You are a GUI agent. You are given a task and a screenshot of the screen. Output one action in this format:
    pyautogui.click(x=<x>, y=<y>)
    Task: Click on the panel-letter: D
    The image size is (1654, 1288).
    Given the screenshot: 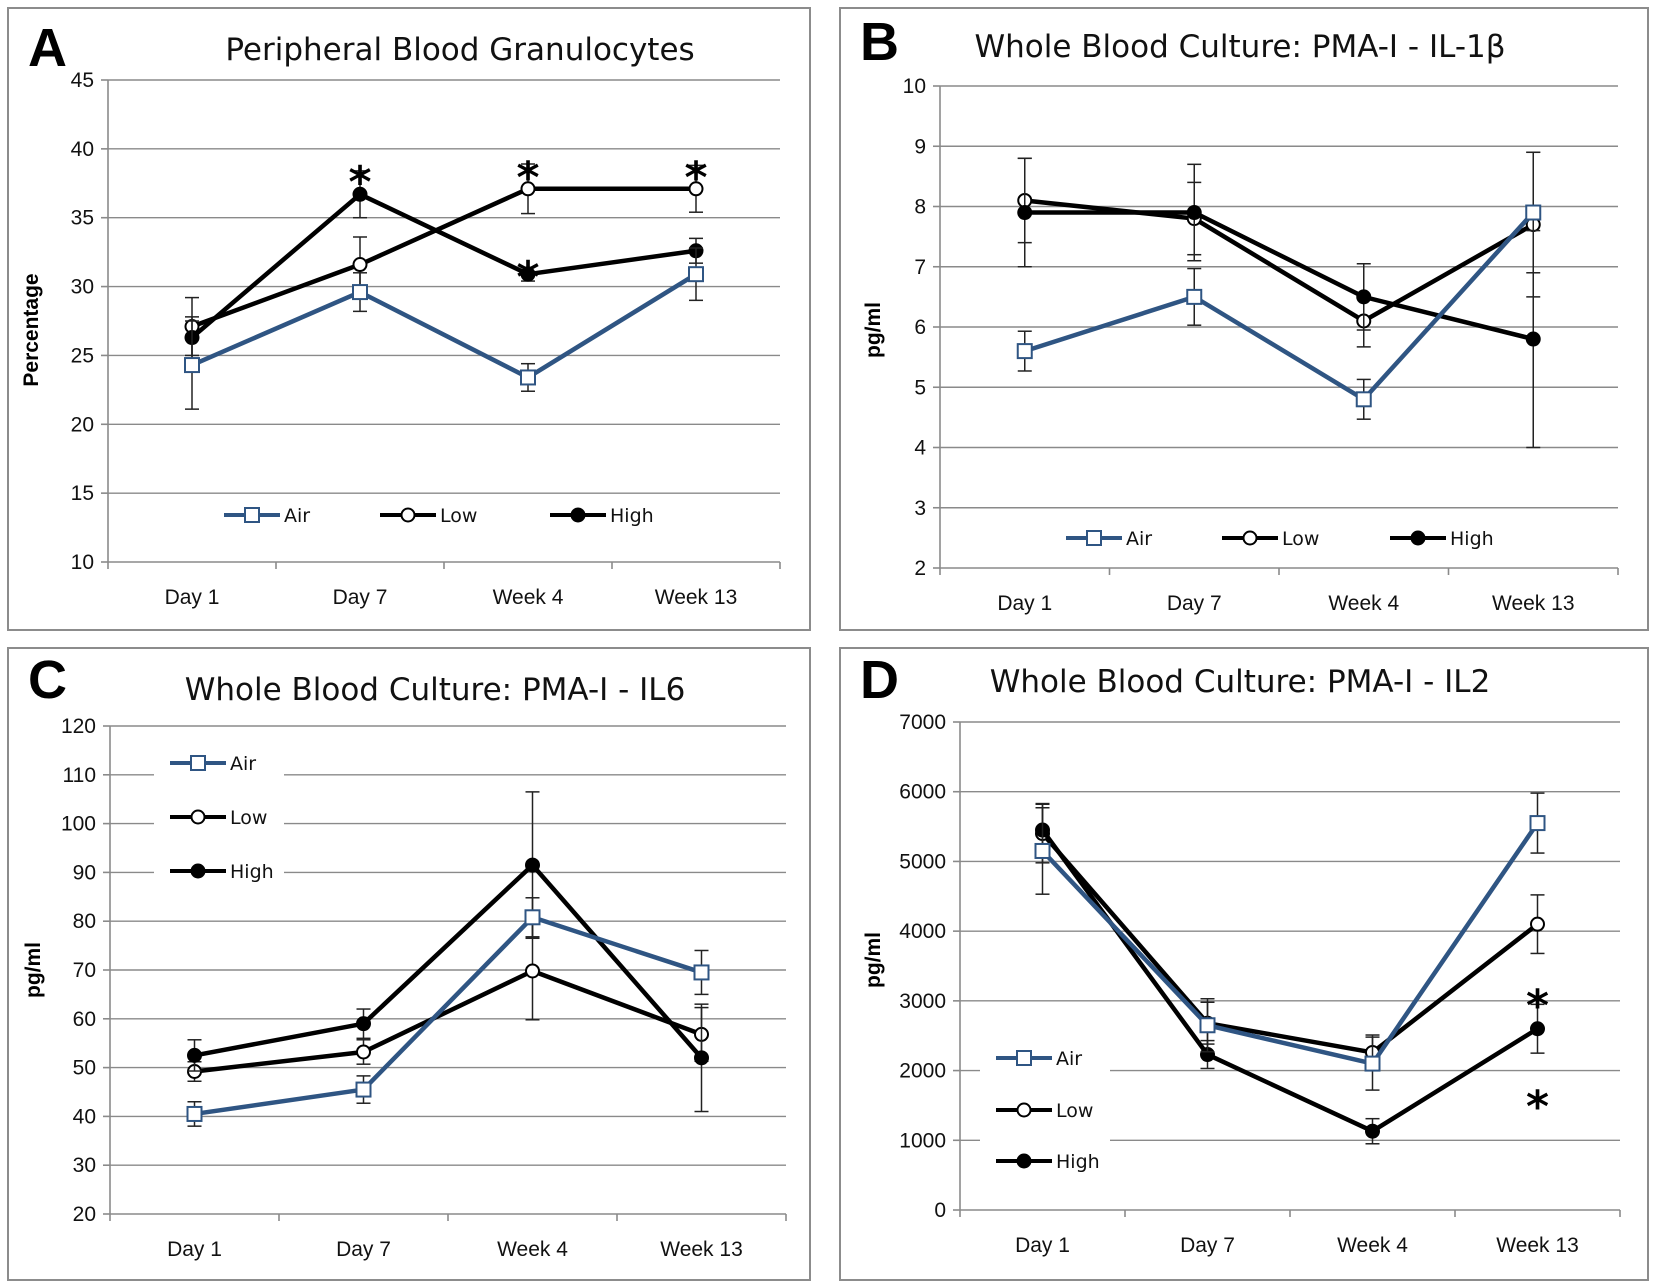 What is the action you would take?
    pyautogui.click(x=879, y=680)
    